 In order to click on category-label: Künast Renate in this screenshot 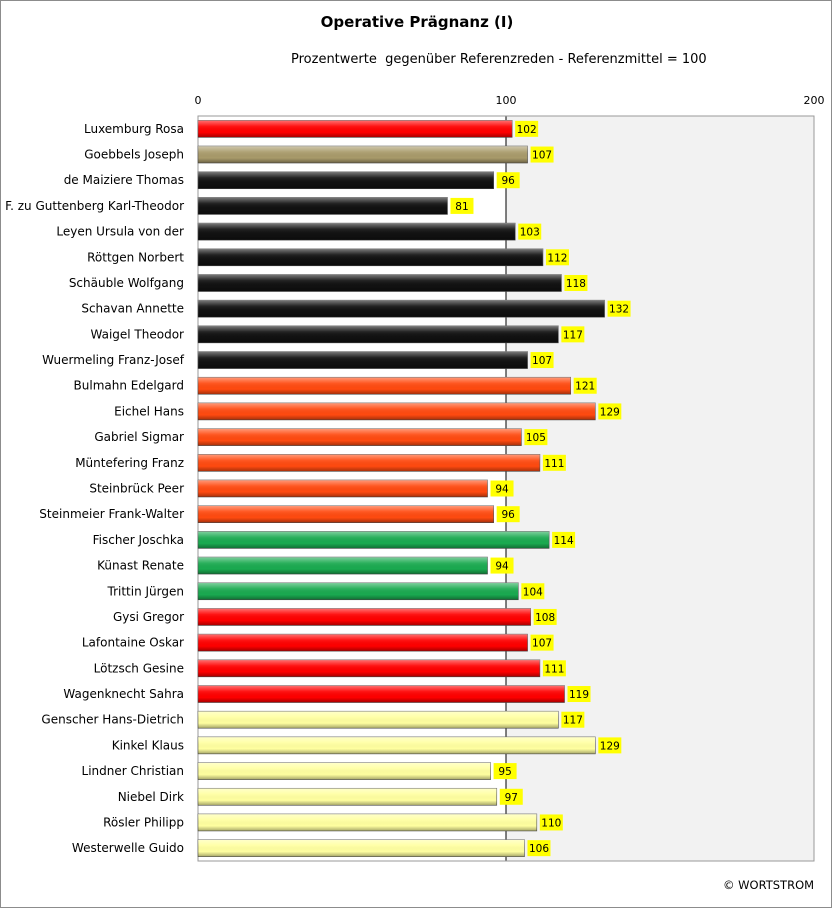, I will do `click(140, 566)`.